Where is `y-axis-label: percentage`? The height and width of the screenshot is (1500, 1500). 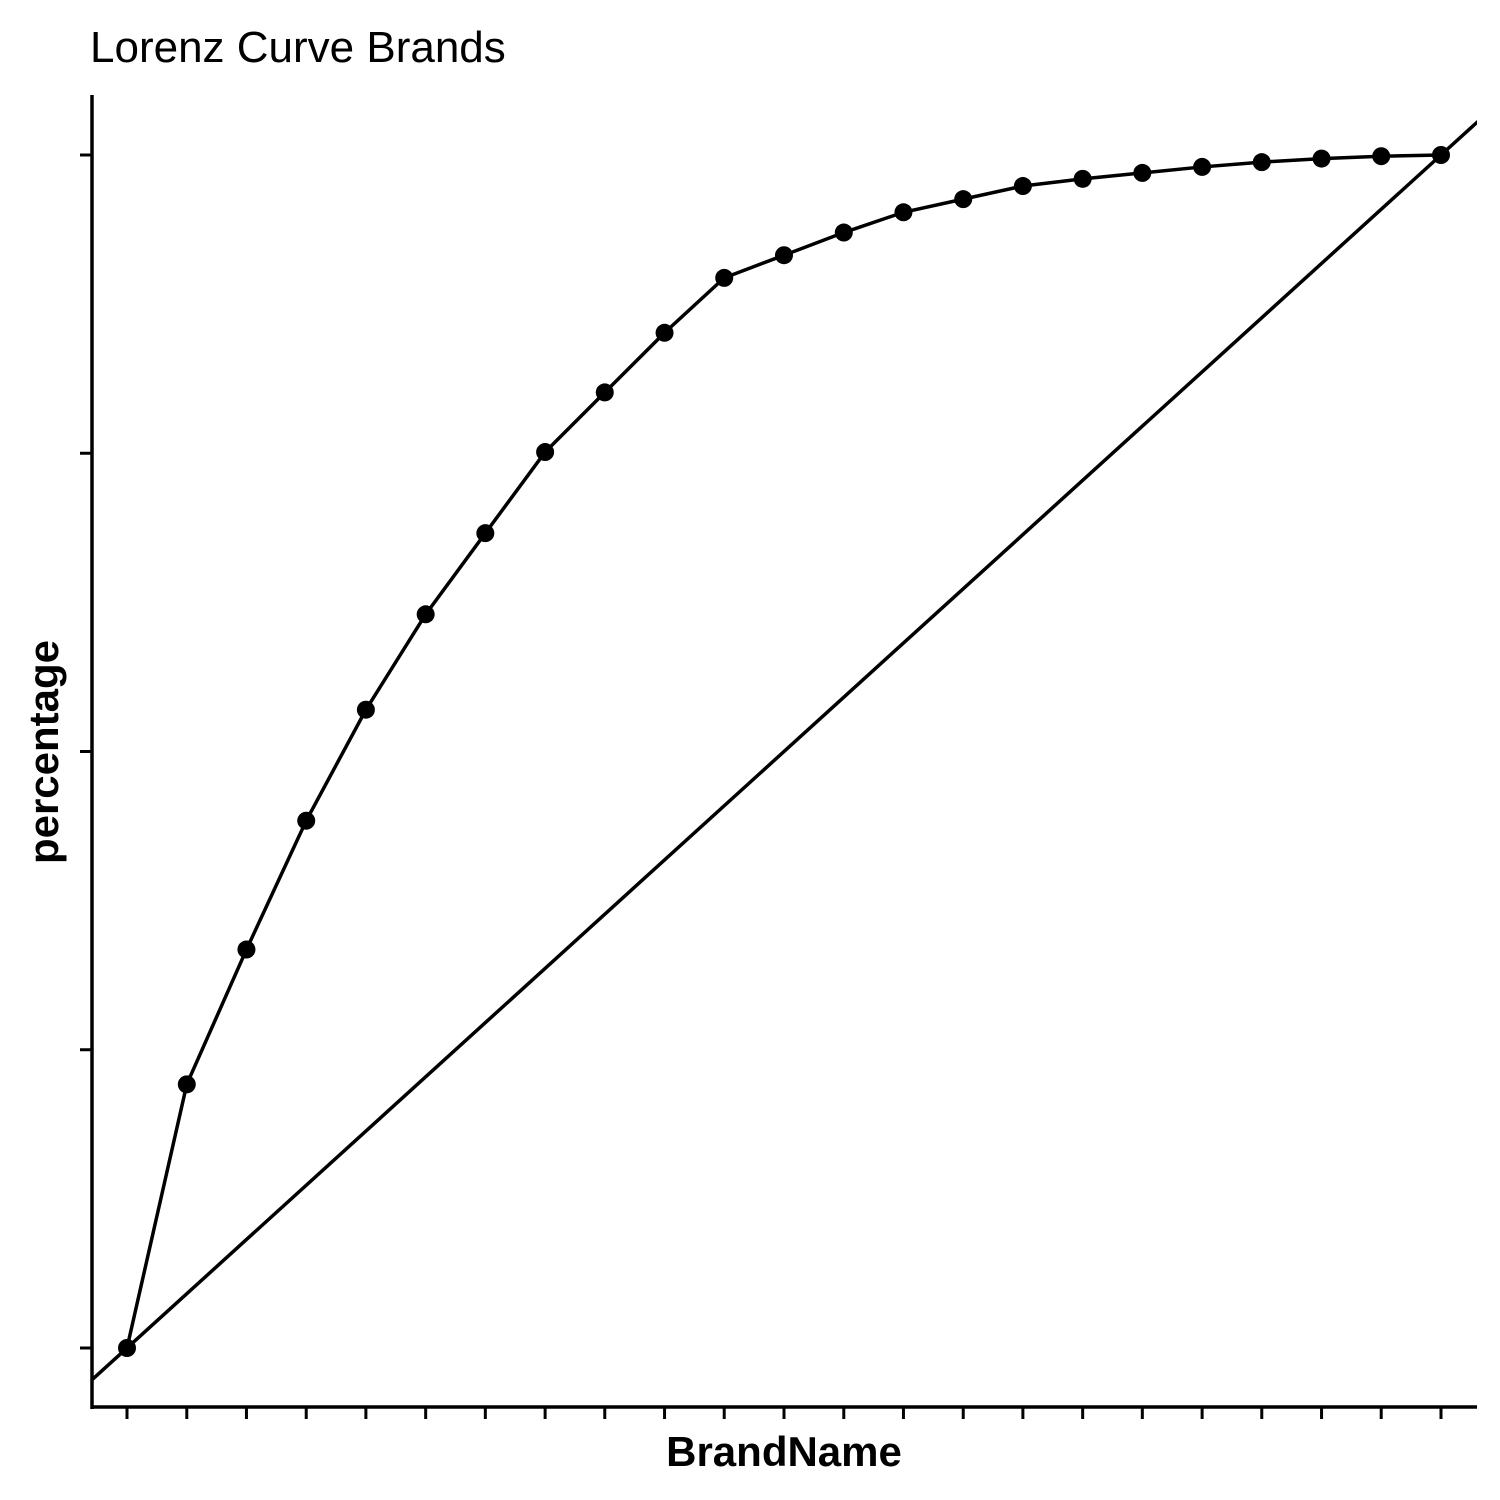
y-axis-label: percentage is located at coordinates (43, 752).